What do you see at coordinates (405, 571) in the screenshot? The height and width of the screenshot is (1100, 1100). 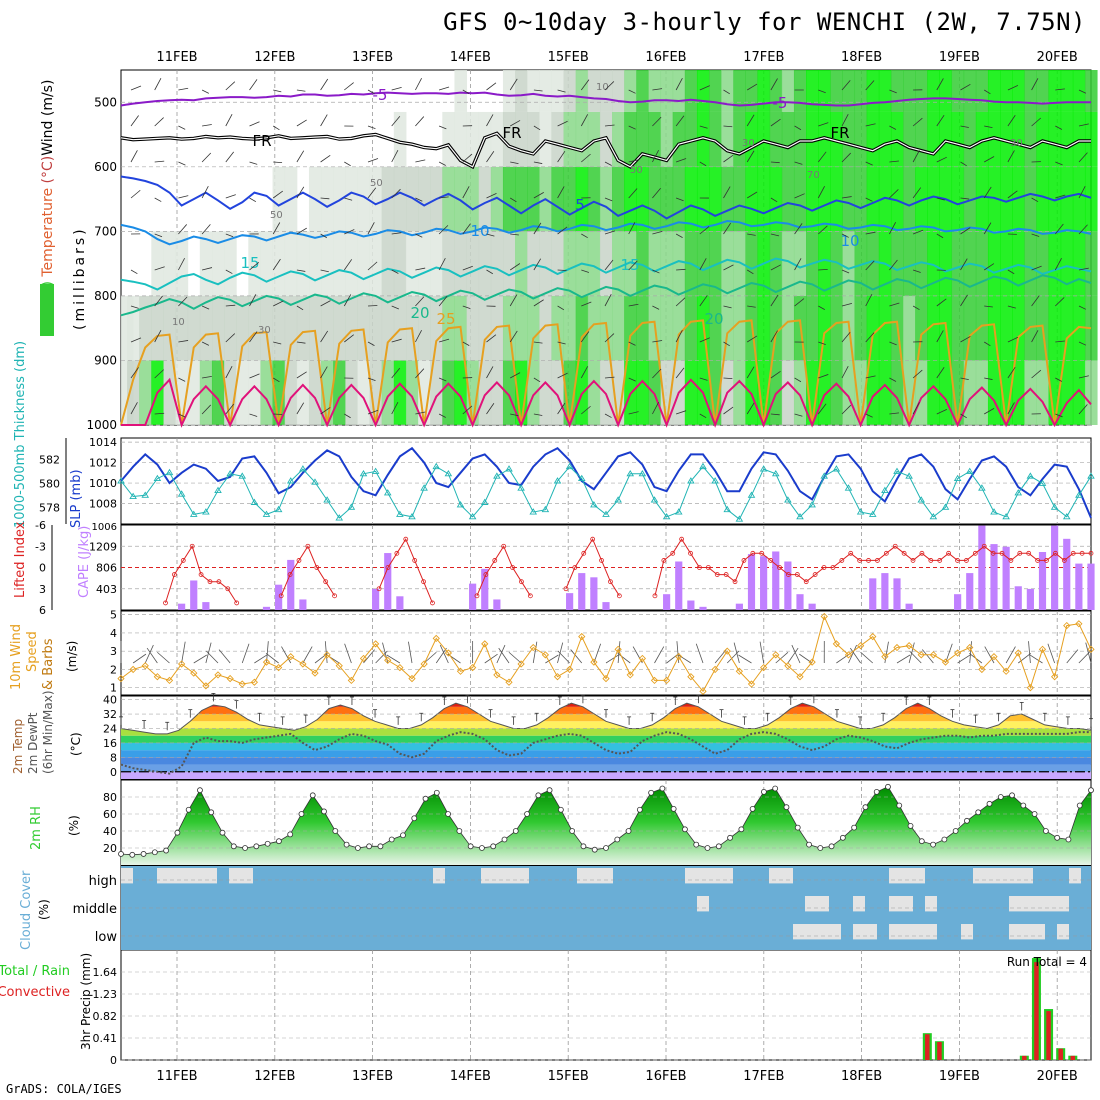 I see `lifted-index-line` at bounding box center [405, 571].